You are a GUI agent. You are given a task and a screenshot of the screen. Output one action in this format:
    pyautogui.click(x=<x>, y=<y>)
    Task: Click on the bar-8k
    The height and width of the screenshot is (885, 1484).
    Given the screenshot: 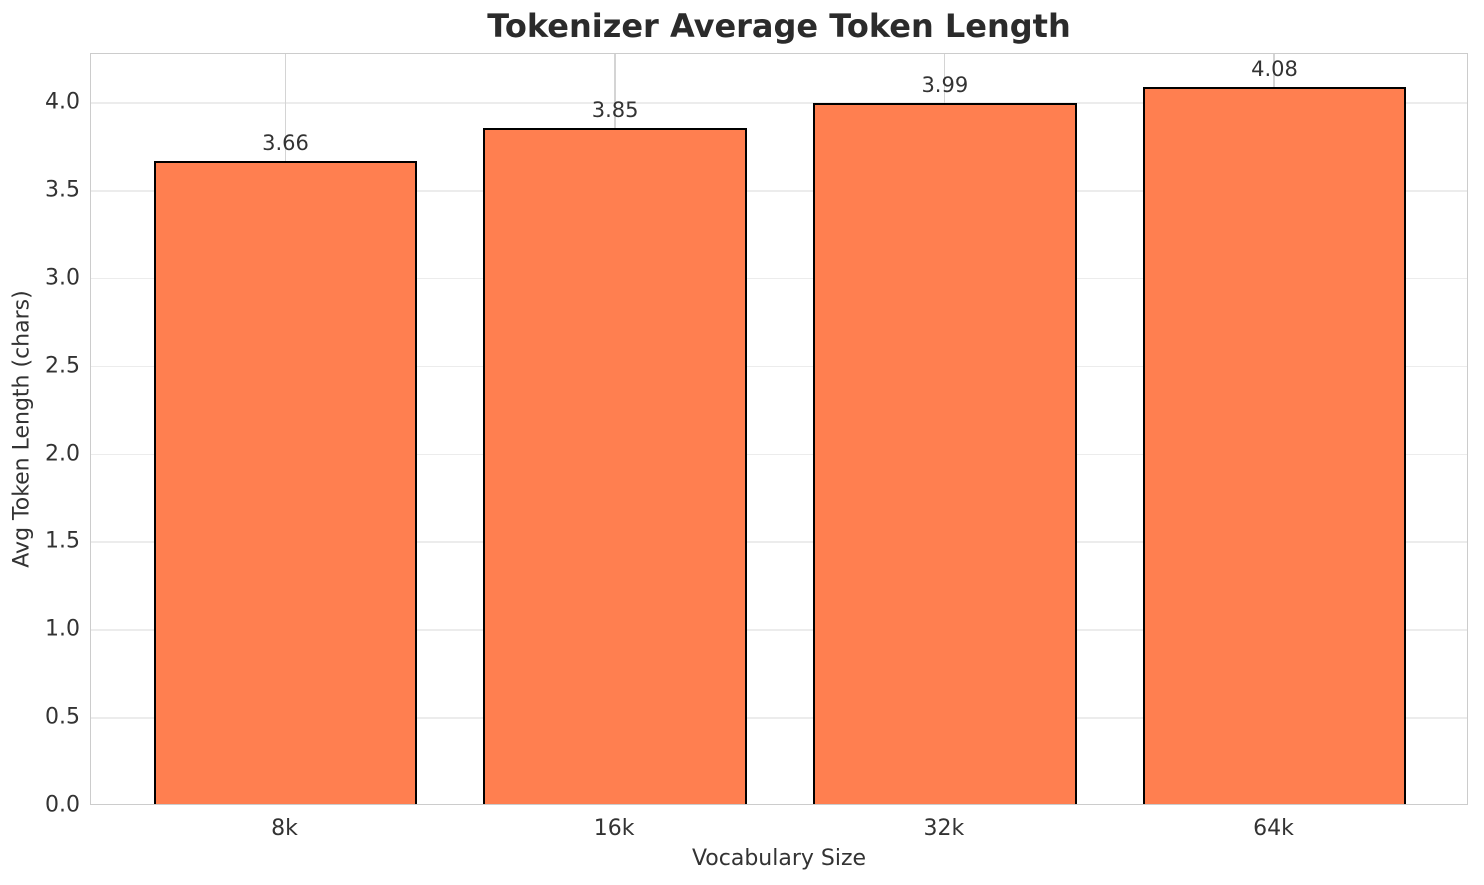 What is the action you would take?
    pyautogui.click(x=285, y=482)
    